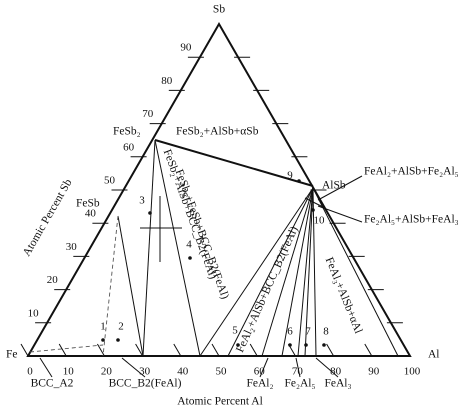  I want to click on phase-label: BCC_A2, so click(52, 384).